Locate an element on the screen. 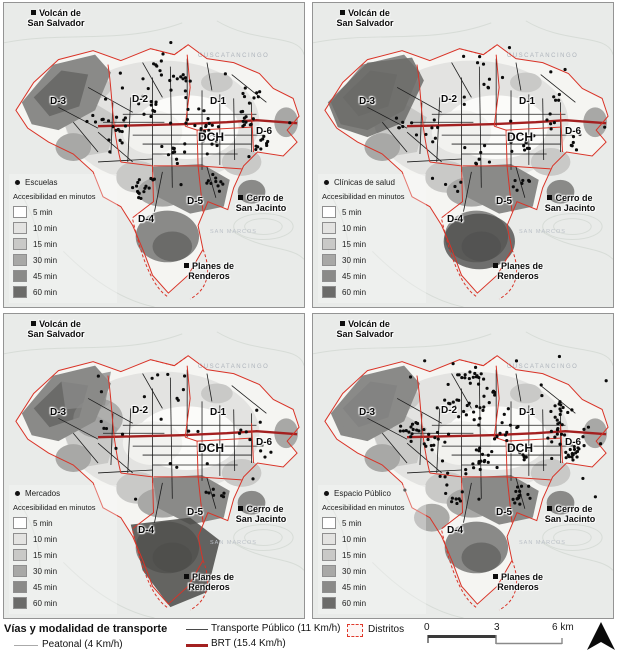 This screenshot has width=617, height=652. north-arrow-icon is located at coordinates (601, 636).